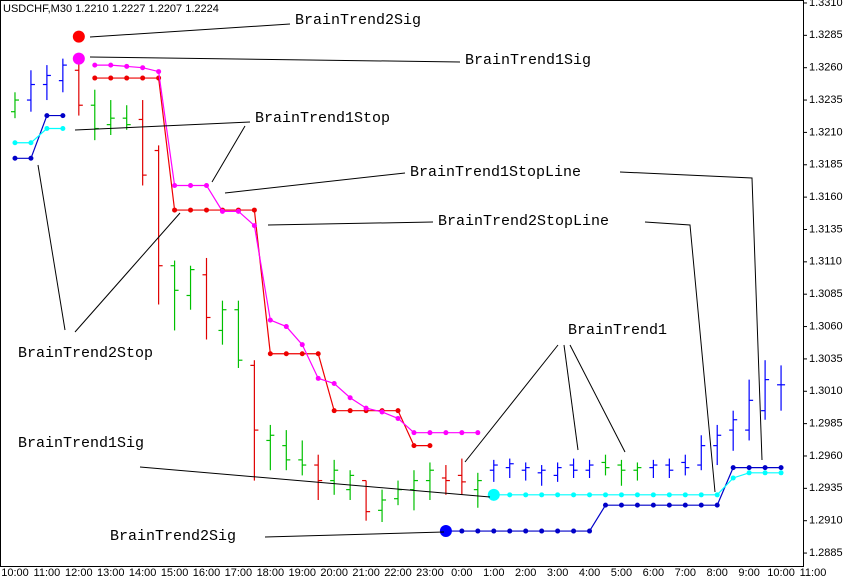 This screenshot has height=580, width=846. Describe the element at coordinates (617, 330) in the screenshot. I see `annotation: BrainTrend1` at that location.